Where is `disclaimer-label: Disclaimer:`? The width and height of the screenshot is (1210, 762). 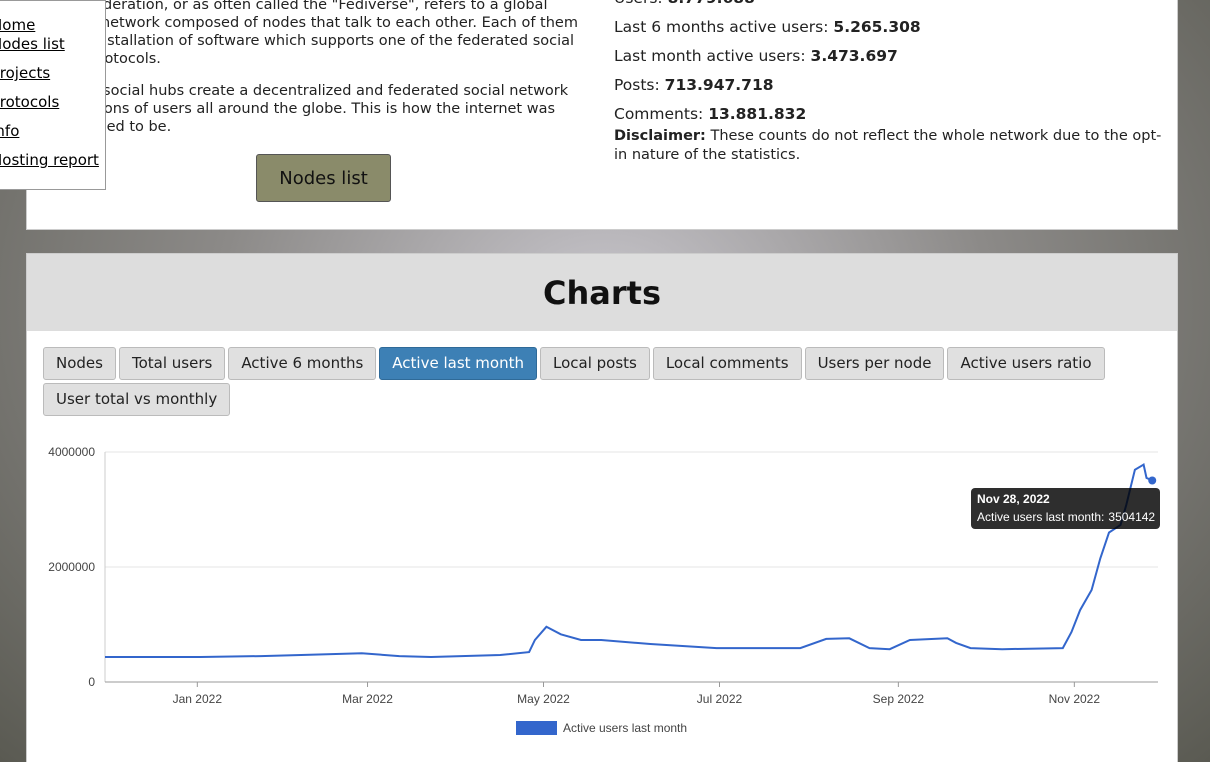 disclaimer-label: Disclaimer: is located at coordinates (660, 136).